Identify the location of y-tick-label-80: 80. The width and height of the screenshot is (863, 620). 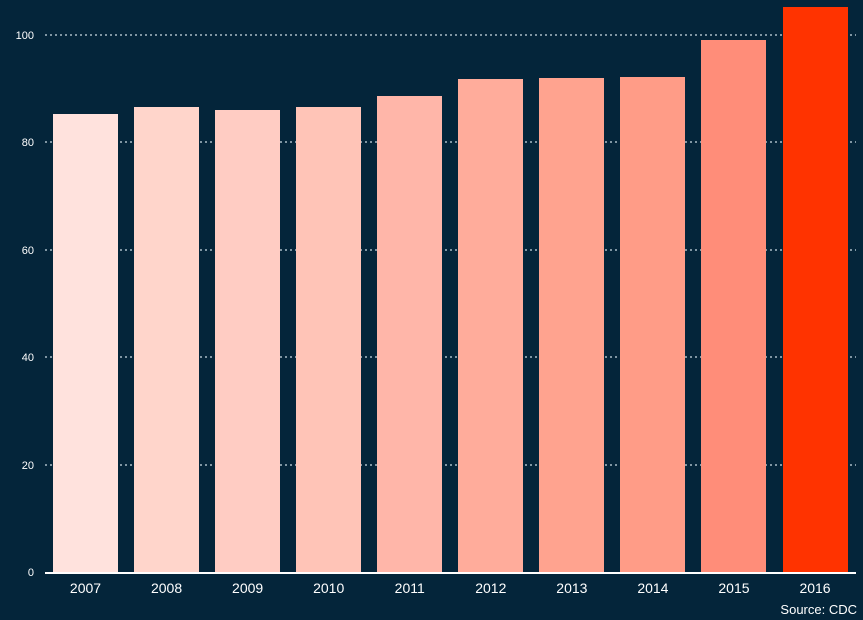
(27, 143).